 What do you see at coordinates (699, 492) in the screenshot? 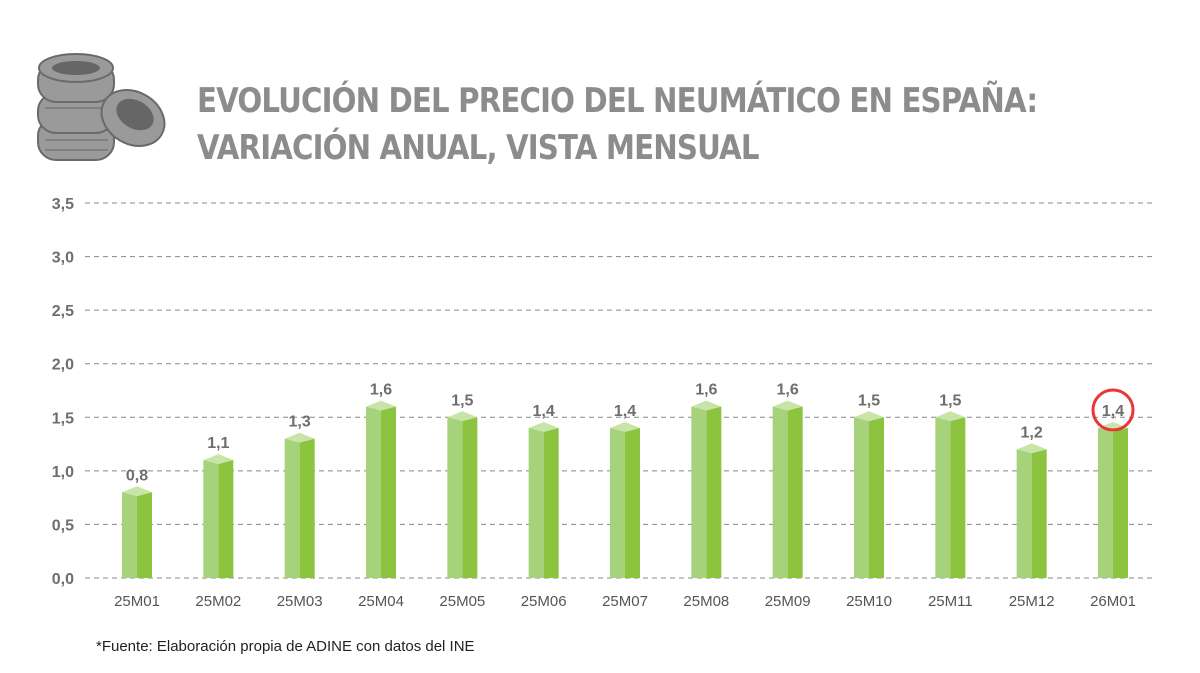
I see `bar-25M08` at bounding box center [699, 492].